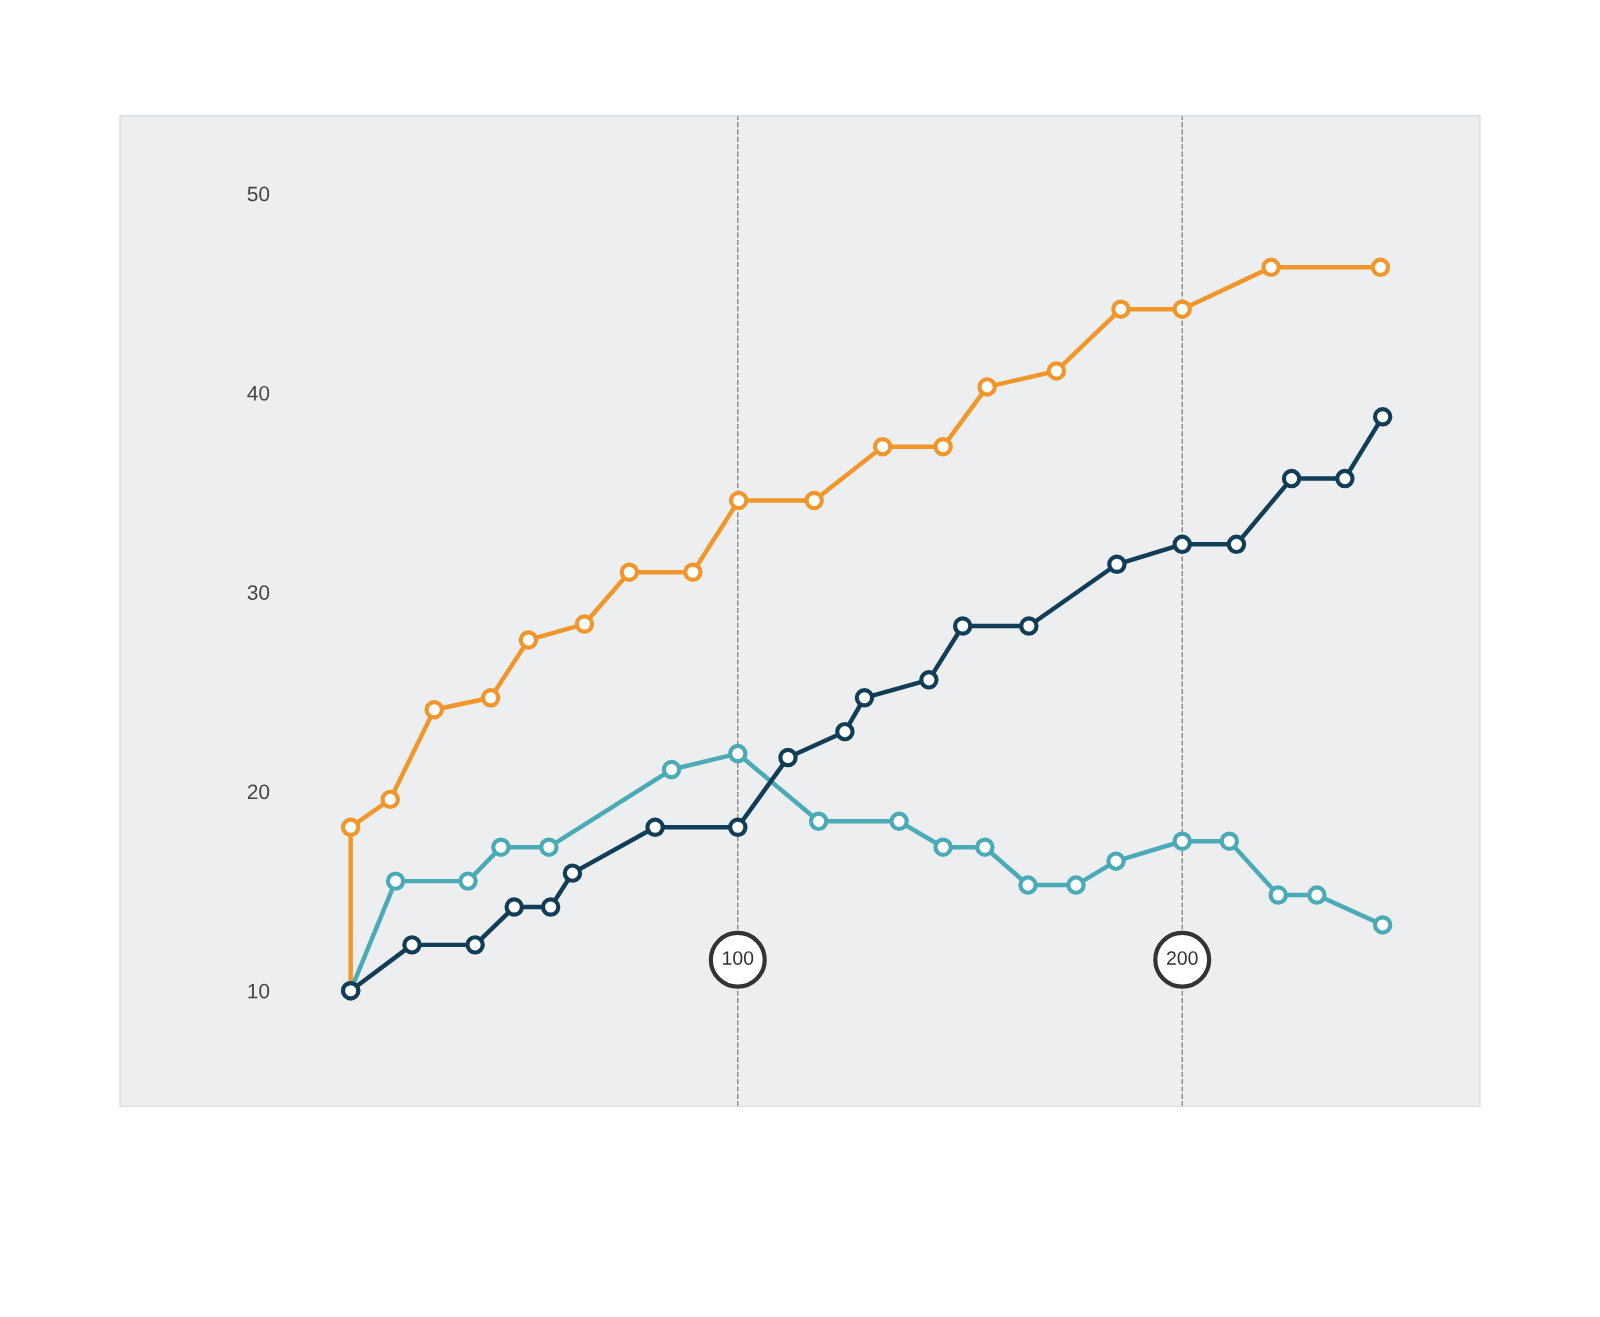 Image resolution: width=1600 pixels, height=1317 pixels. What do you see at coordinates (738, 958) in the screenshot?
I see `x-tick-label: 100` at bounding box center [738, 958].